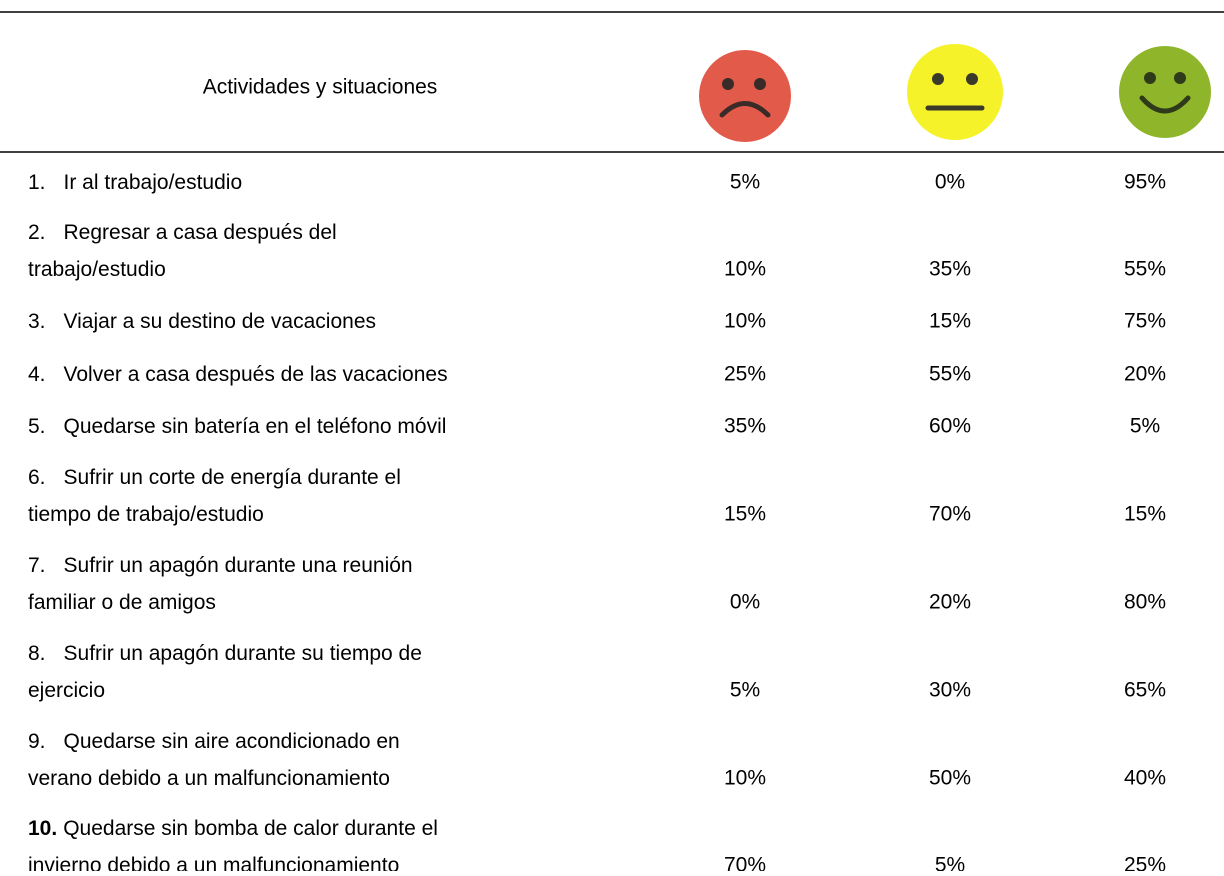 This screenshot has width=1224, height=876. I want to click on row-label: Sufrir un apagón durante una reunión, so click(238, 565).